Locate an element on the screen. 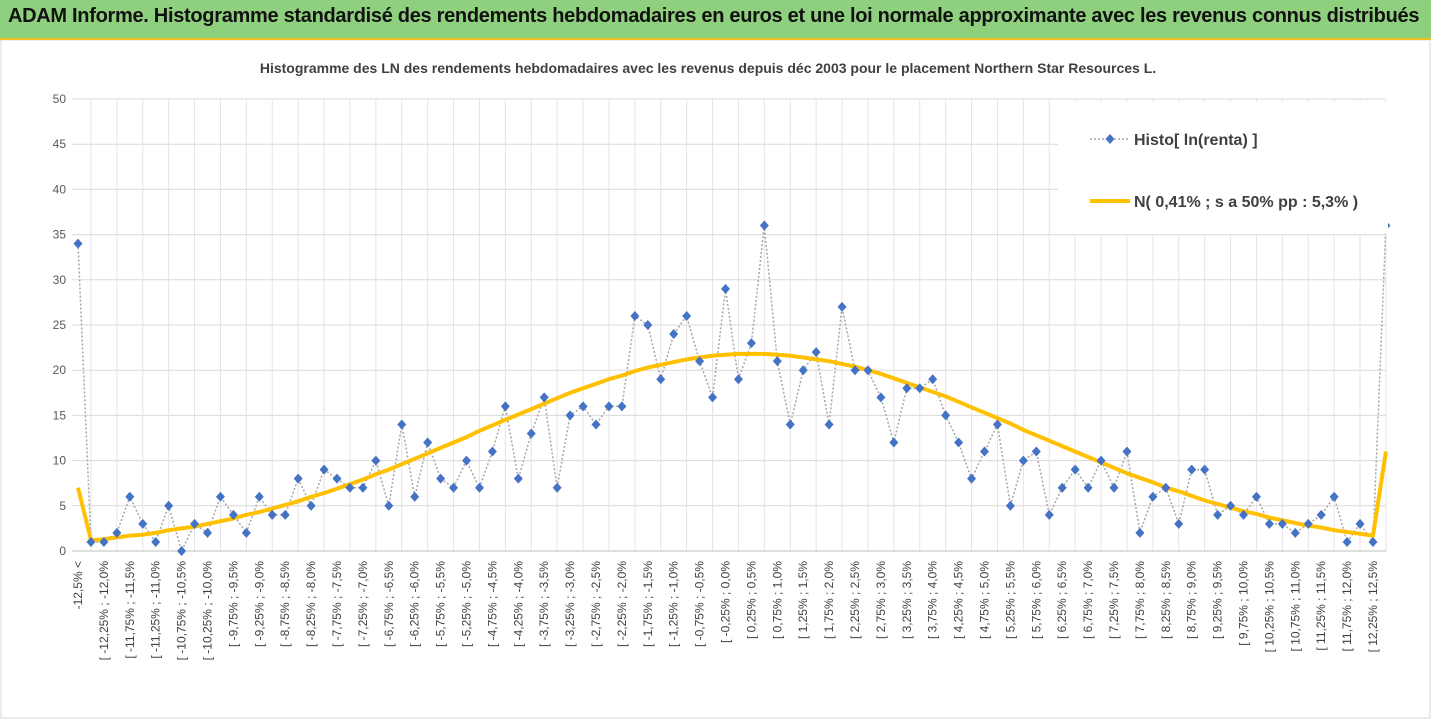  x-tick-label: [ -0,25% ; 0,0% is located at coordinates (726, 602).